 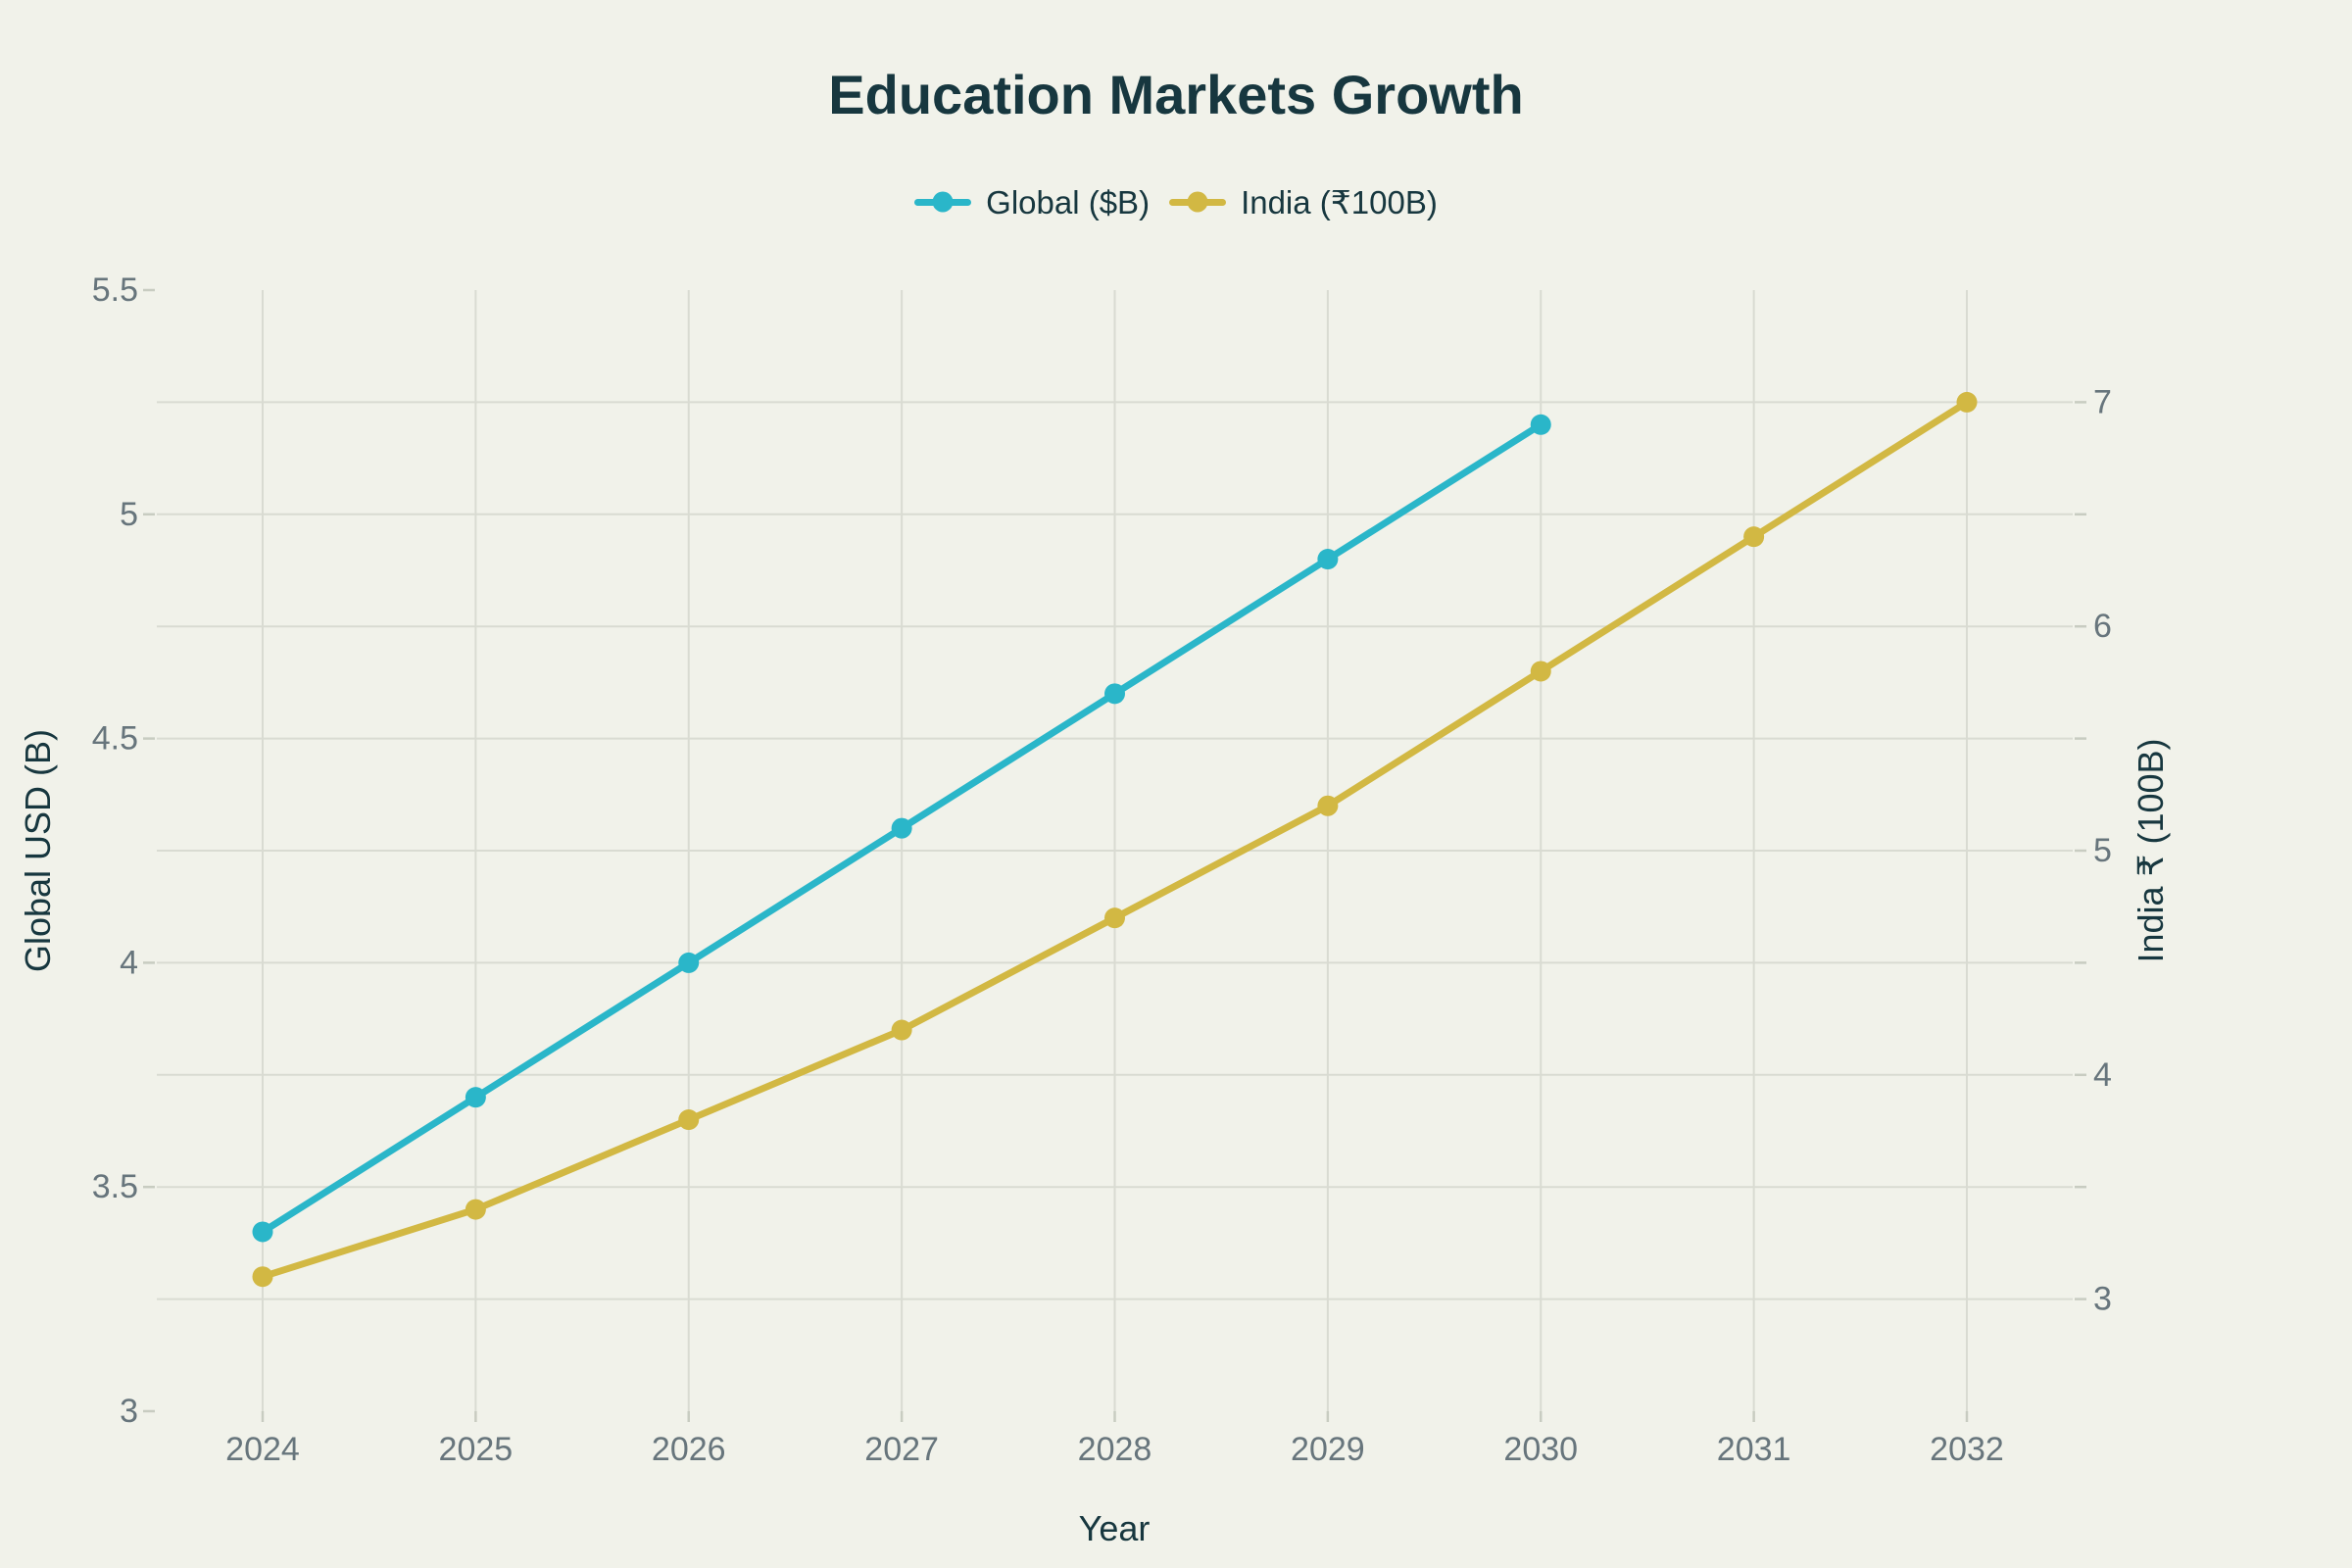 What do you see at coordinates (129, 962) in the screenshot?
I see `y-axis-left-tick-label: 4` at bounding box center [129, 962].